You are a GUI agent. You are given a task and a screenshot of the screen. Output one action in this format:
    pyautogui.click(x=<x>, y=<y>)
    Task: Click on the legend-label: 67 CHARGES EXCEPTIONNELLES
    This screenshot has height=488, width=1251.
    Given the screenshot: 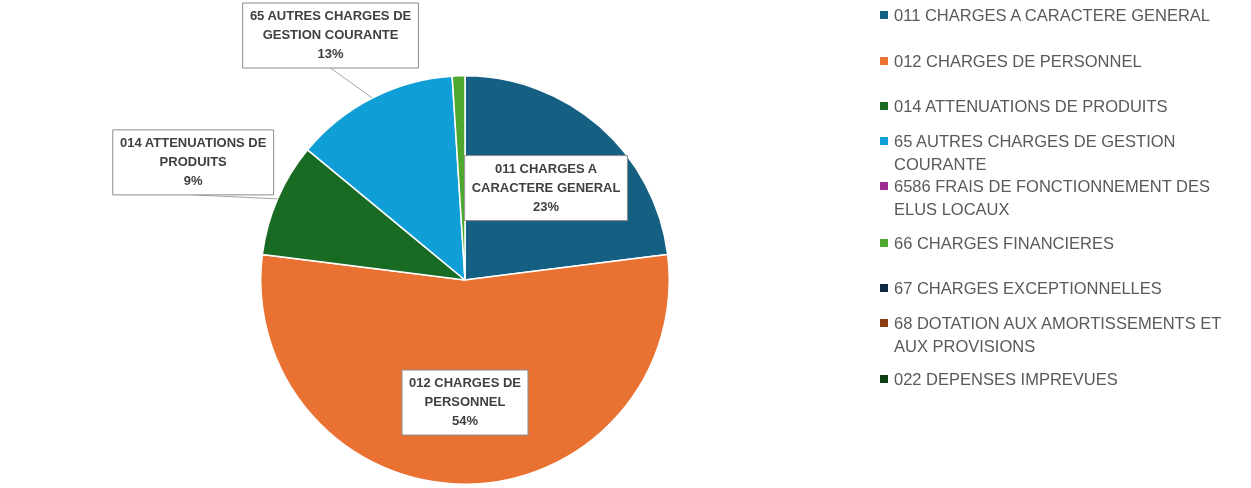 What is the action you would take?
    pyautogui.click(x=1028, y=288)
    